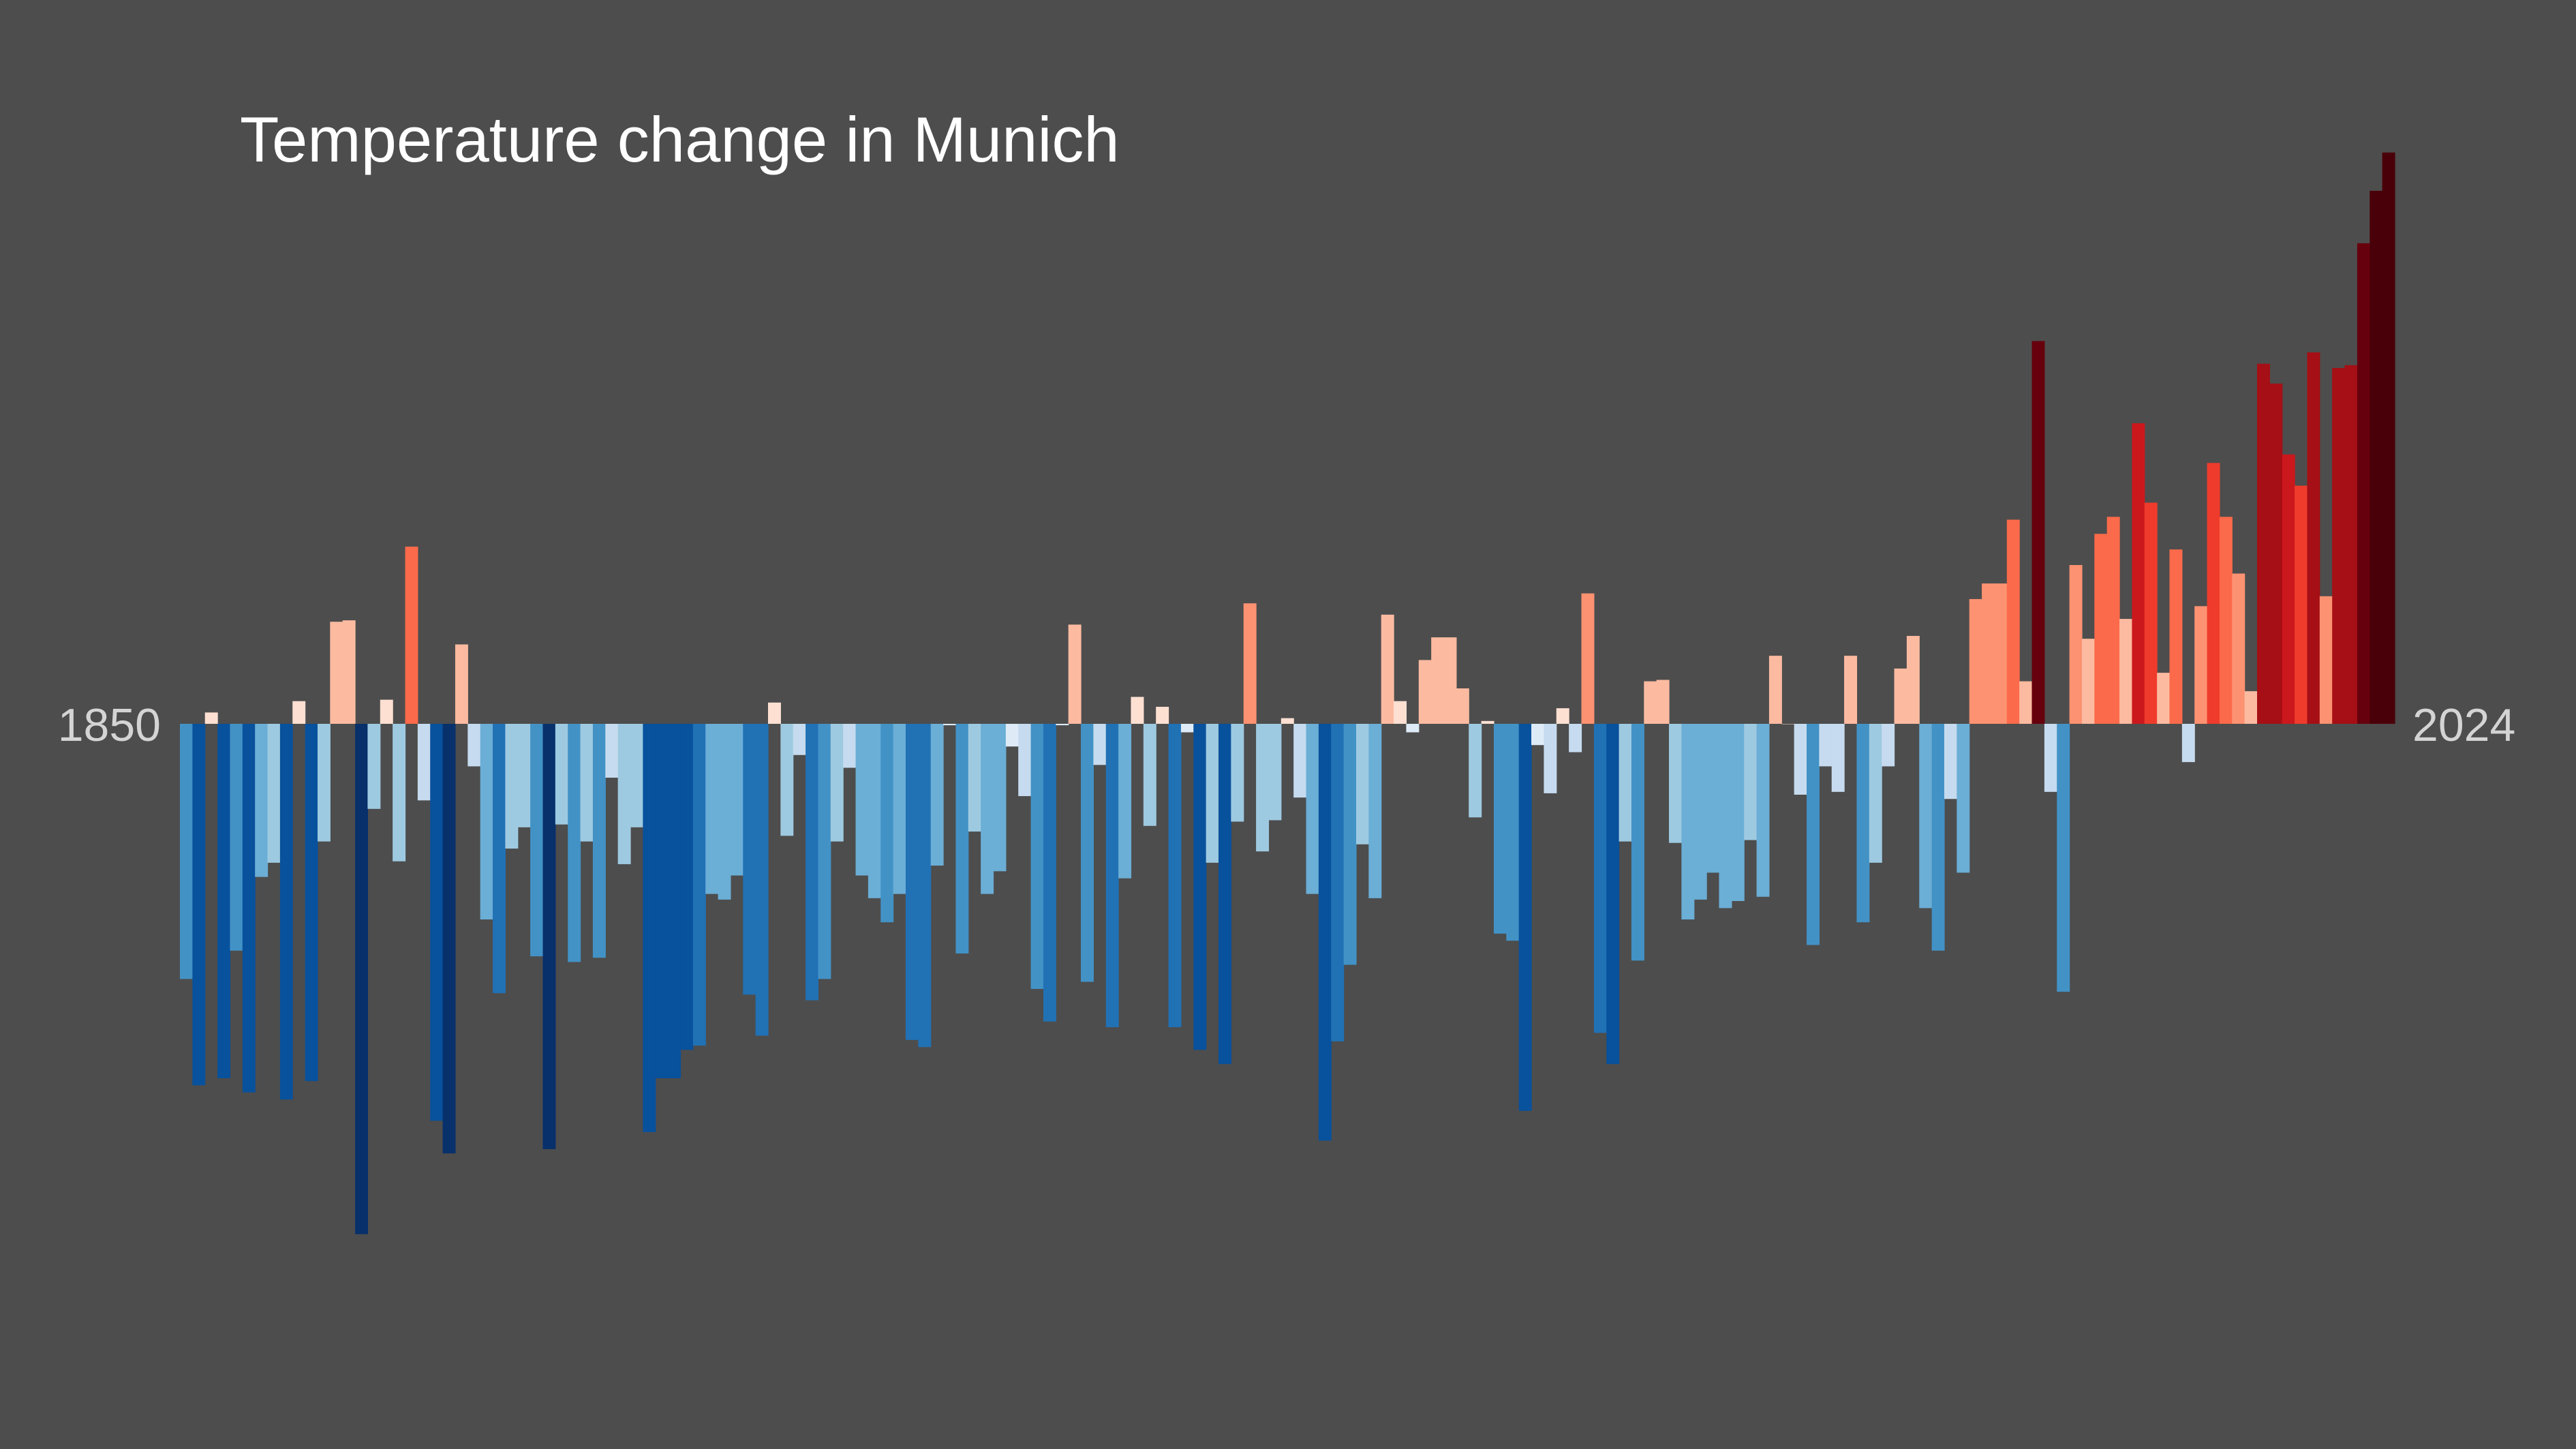 The height and width of the screenshot is (1449, 2576). I want to click on bar-1915, so click(1000, 798).